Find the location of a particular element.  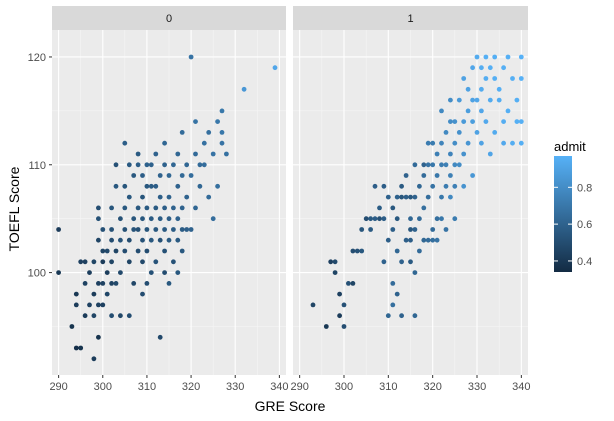

y-tick-label: 120 is located at coordinates (37, 58).